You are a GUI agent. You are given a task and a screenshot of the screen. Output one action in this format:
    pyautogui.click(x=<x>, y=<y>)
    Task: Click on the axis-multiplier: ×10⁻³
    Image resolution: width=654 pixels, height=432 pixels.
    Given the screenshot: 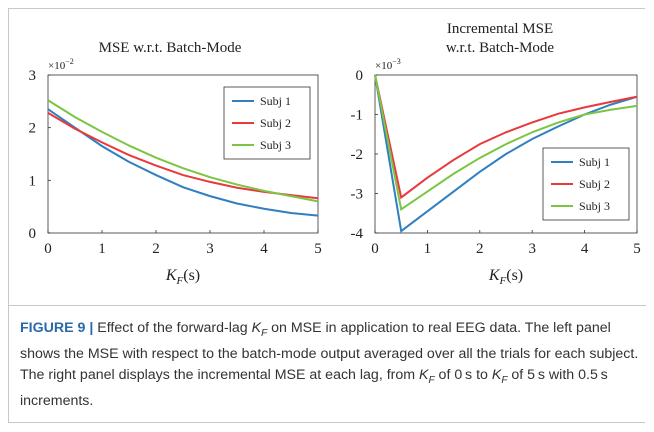 What is the action you would take?
    pyautogui.click(x=388, y=64)
    